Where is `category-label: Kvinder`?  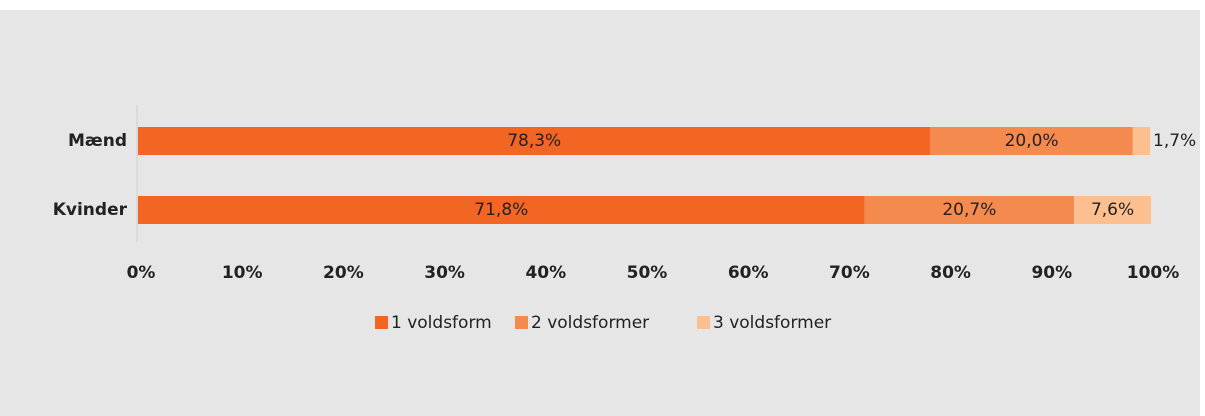
category-label: Kvinder is located at coordinates (90, 210).